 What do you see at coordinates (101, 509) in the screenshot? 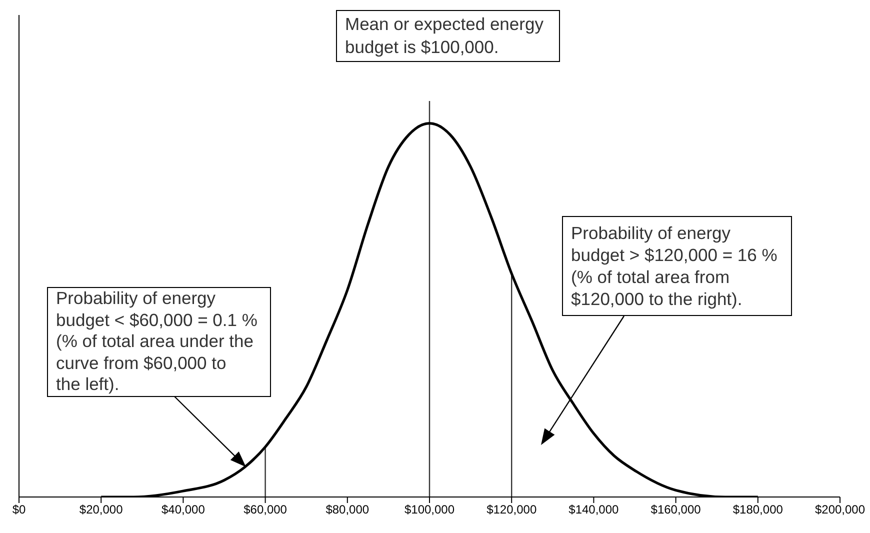
I see `x-tick-label: $20,000` at bounding box center [101, 509].